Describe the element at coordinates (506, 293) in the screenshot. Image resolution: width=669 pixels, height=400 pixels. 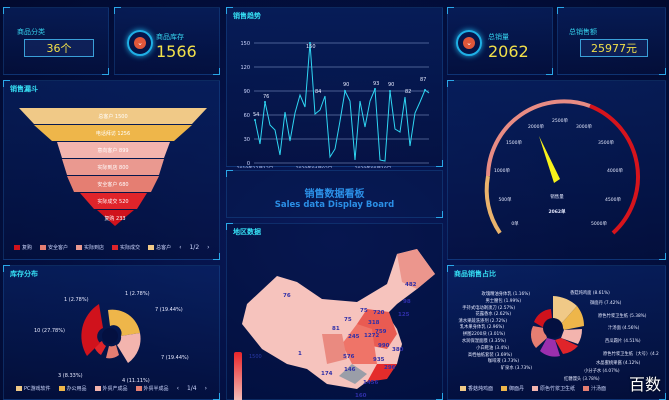
I see `svg-text: 玫瑰精油身体乳 (1.16%)` at that location.